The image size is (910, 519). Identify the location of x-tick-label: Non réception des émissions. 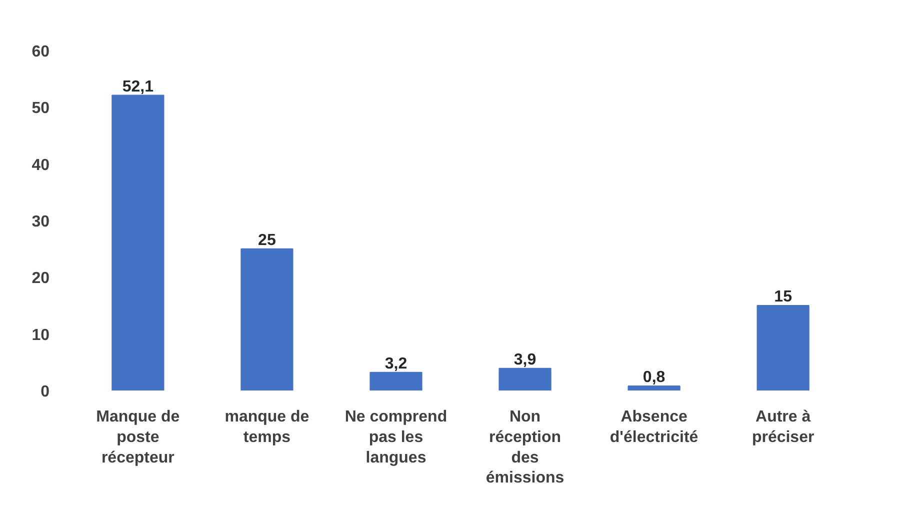
(525, 447).